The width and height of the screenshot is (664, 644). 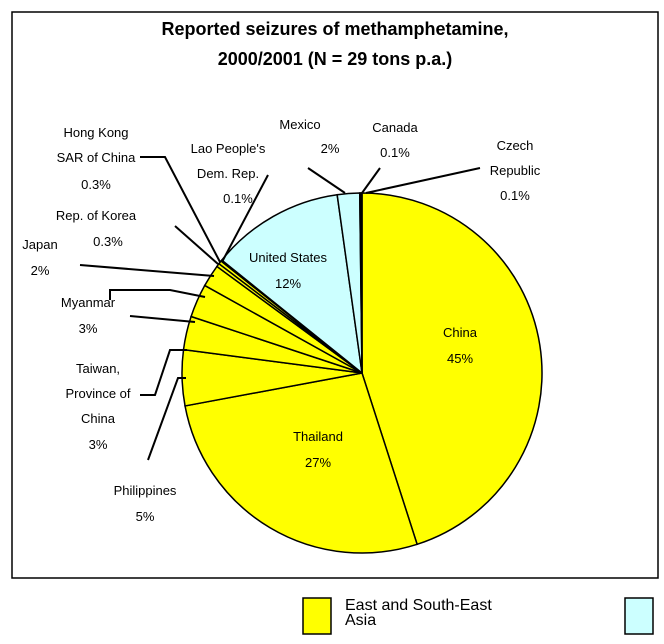 What do you see at coordinates (460, 358) in the screenshot?
I see `value-label: 45%` at bounding box center [460, 358].